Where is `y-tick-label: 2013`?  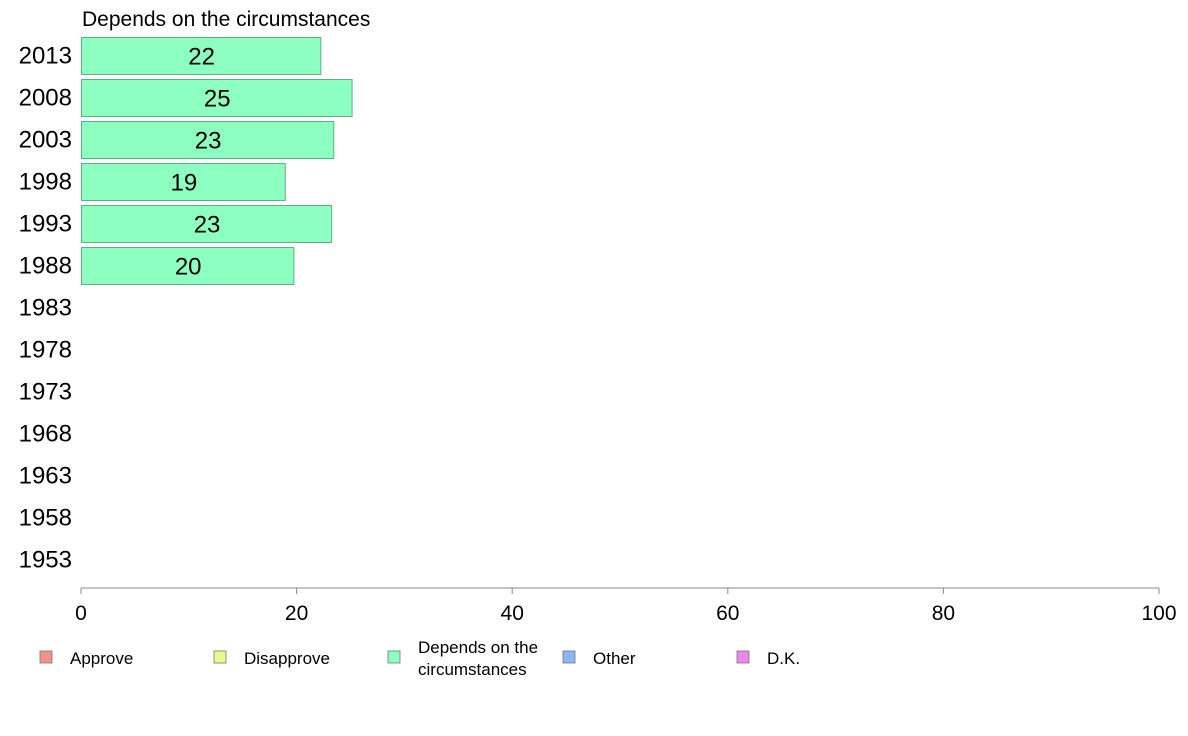
y-tick-label: 2013 is located at coordinates (45, 56).